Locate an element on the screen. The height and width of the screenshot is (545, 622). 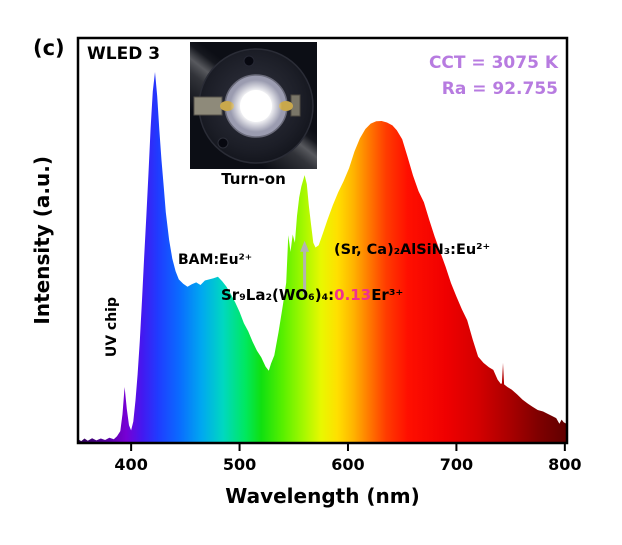
inset-caption: Turn-on is located at coordinates (253, 179).